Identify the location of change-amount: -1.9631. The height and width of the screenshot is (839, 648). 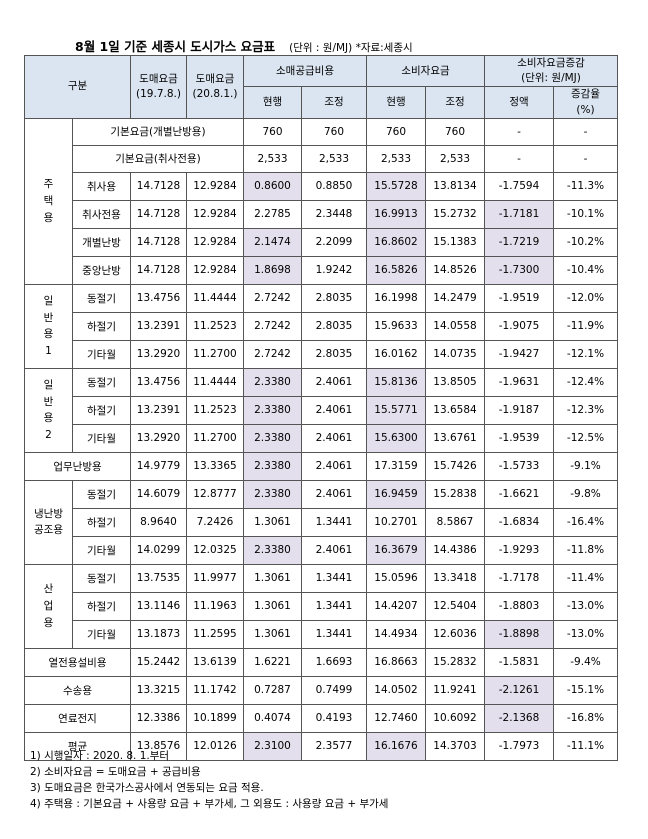
(519, 382).